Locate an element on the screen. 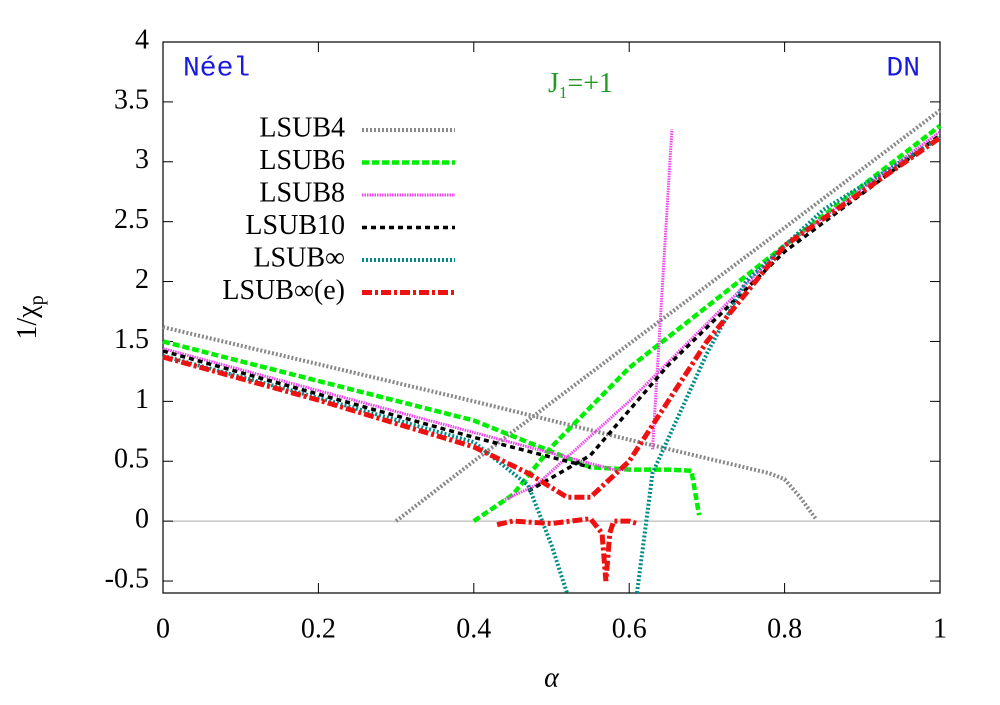 The height and width of the screenshot is (705, 1000). y-tick-label: 4 is located at coordinates (142, 39).